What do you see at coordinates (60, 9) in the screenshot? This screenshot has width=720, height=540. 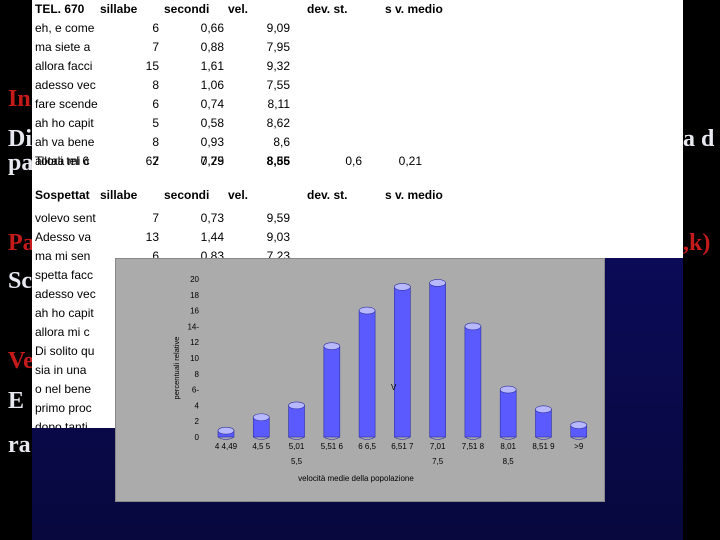 I see `table1-header-label: TEL. 670` at bounding box center [60, 9].